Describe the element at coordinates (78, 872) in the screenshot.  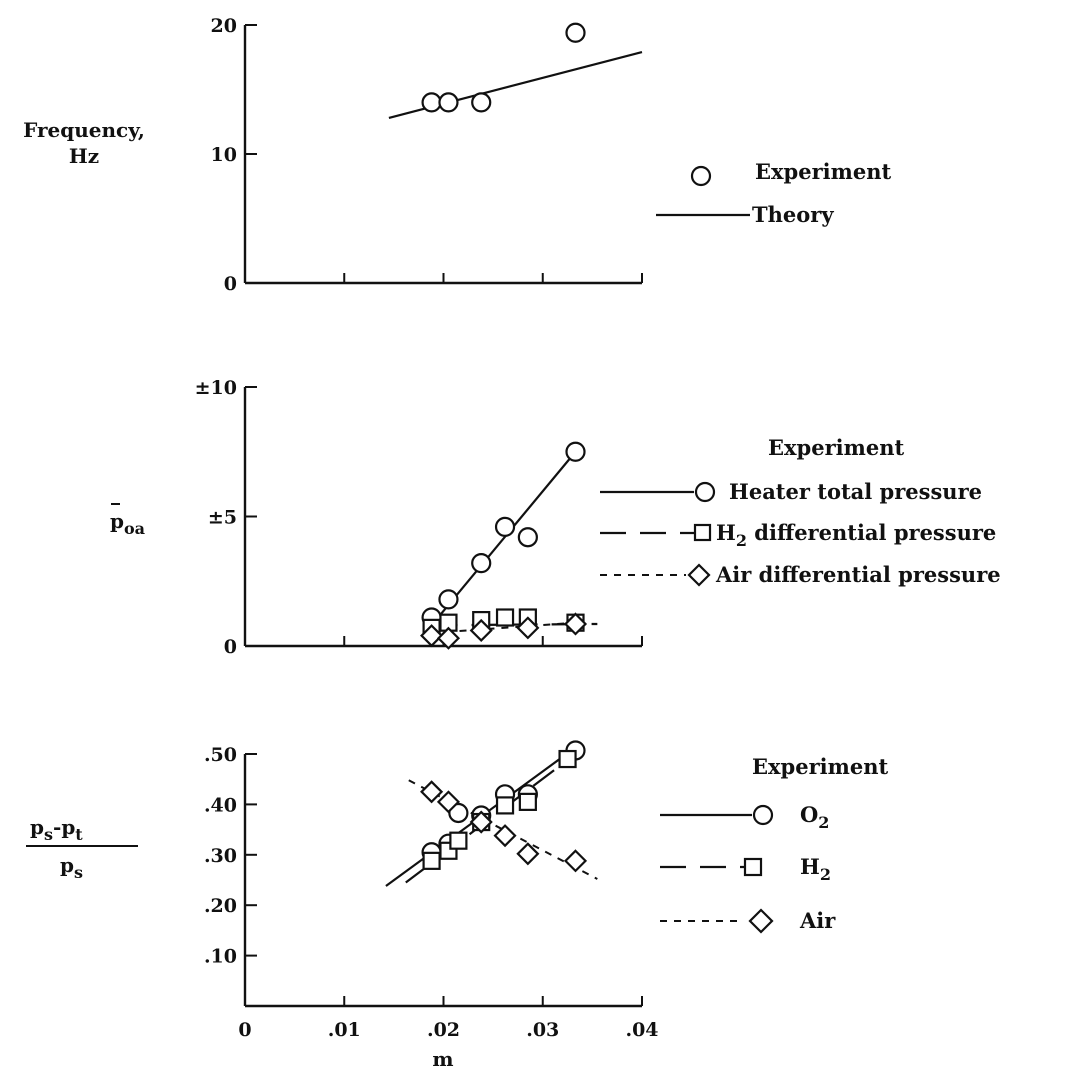
I see `ylabel-denominator-subscript: s` at that location.